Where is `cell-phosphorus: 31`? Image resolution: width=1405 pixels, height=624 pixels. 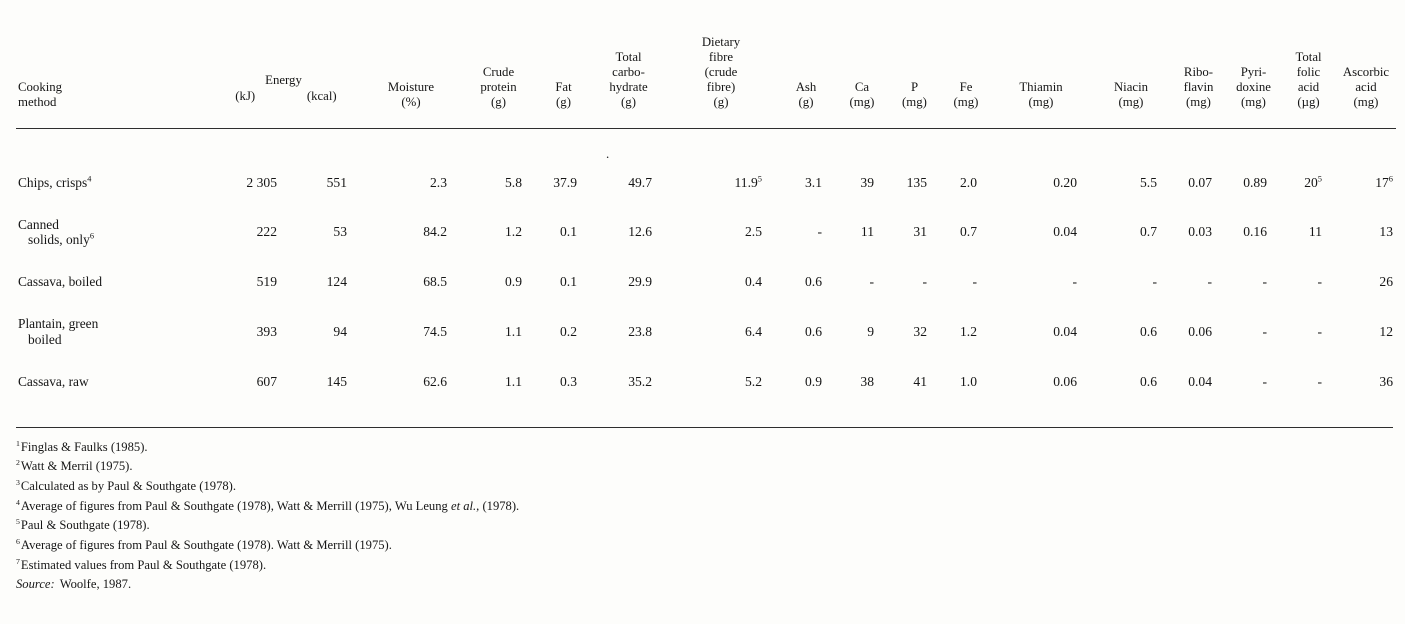
cell-phosphorus: 31 is located at coordinates (920, 232).